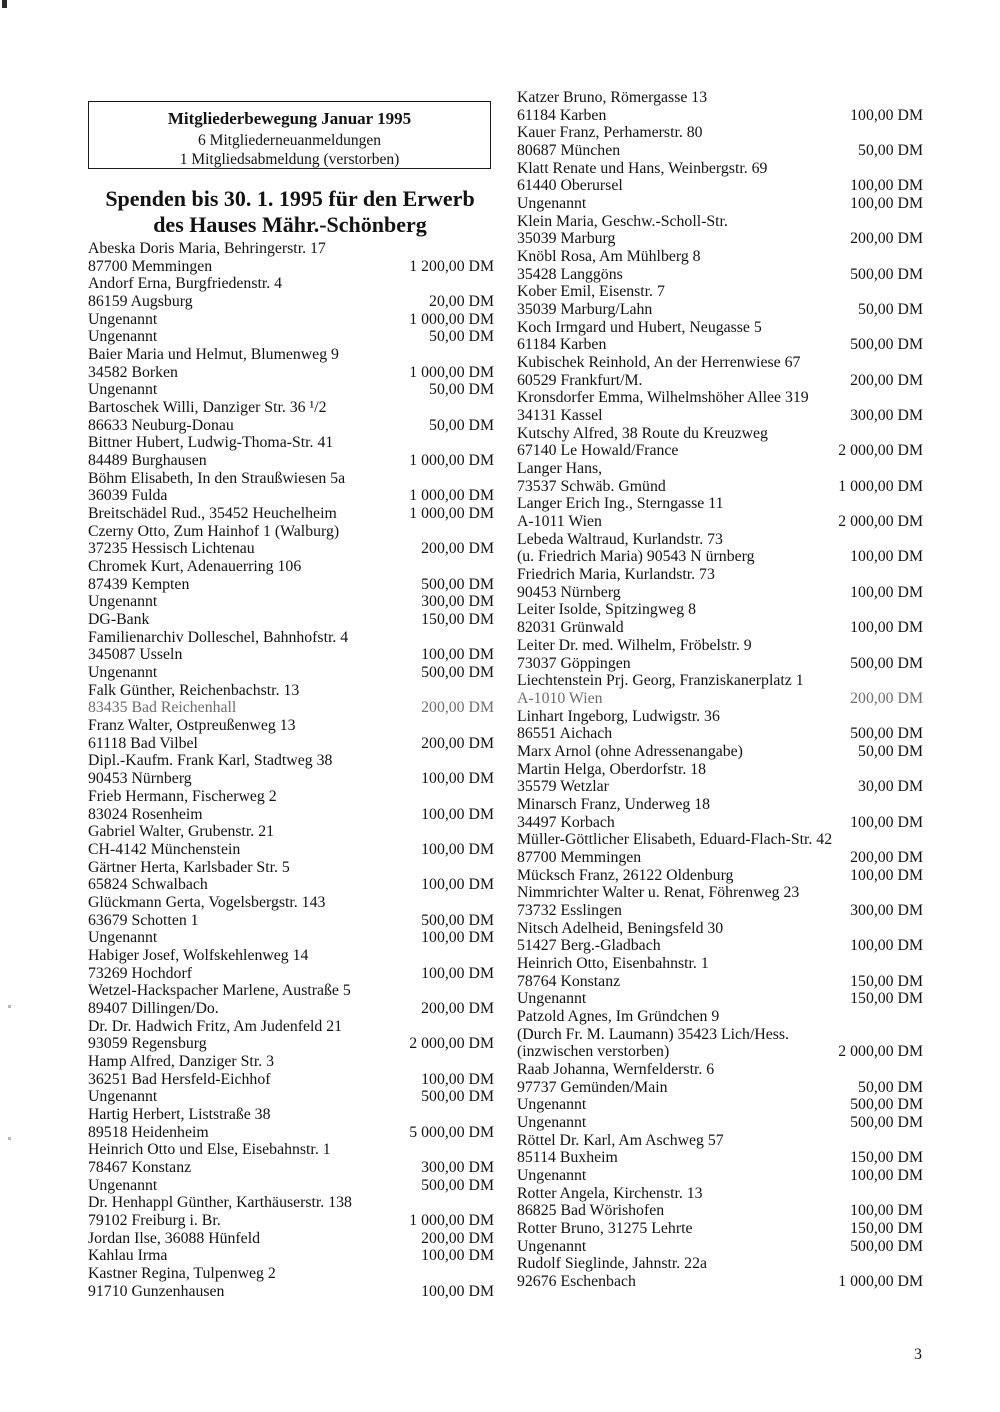 The height and width of the screenshot is (1412, 1000). What do you see at coordinates (451, 266) in the screenshot?
I see `donation-amount: 1 200,00 DM` at bounding box center [451, 266].